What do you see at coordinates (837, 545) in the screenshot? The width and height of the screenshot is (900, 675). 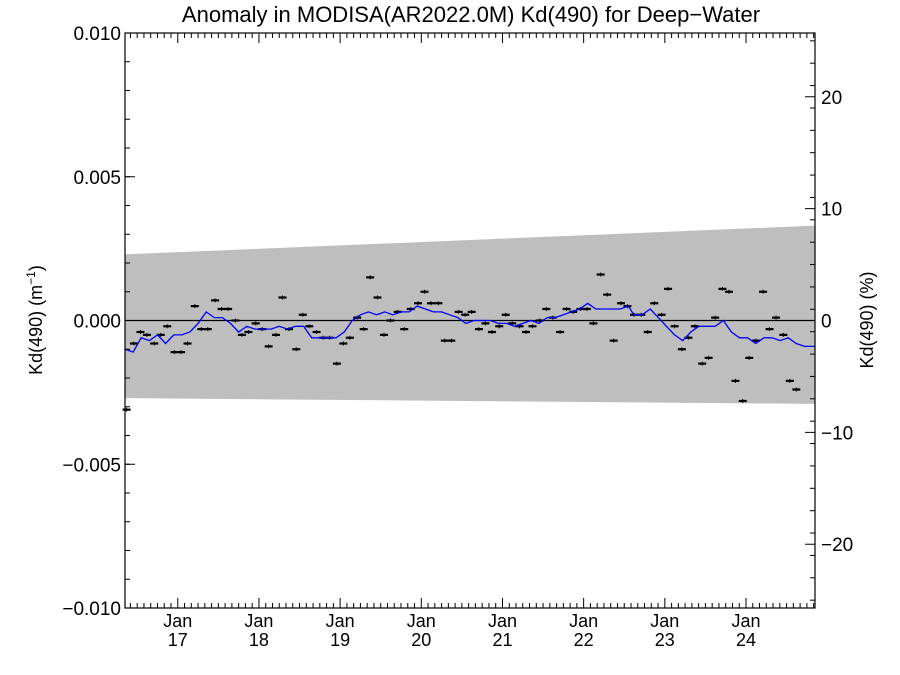 I see `right-tick-label: −20` at bounding box center [837, 545].